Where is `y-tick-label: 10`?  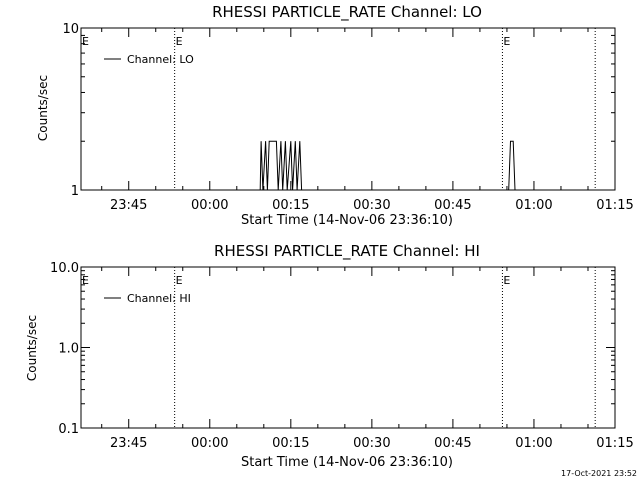 y-tick-label: 10 is located at coordinates (70, 29).